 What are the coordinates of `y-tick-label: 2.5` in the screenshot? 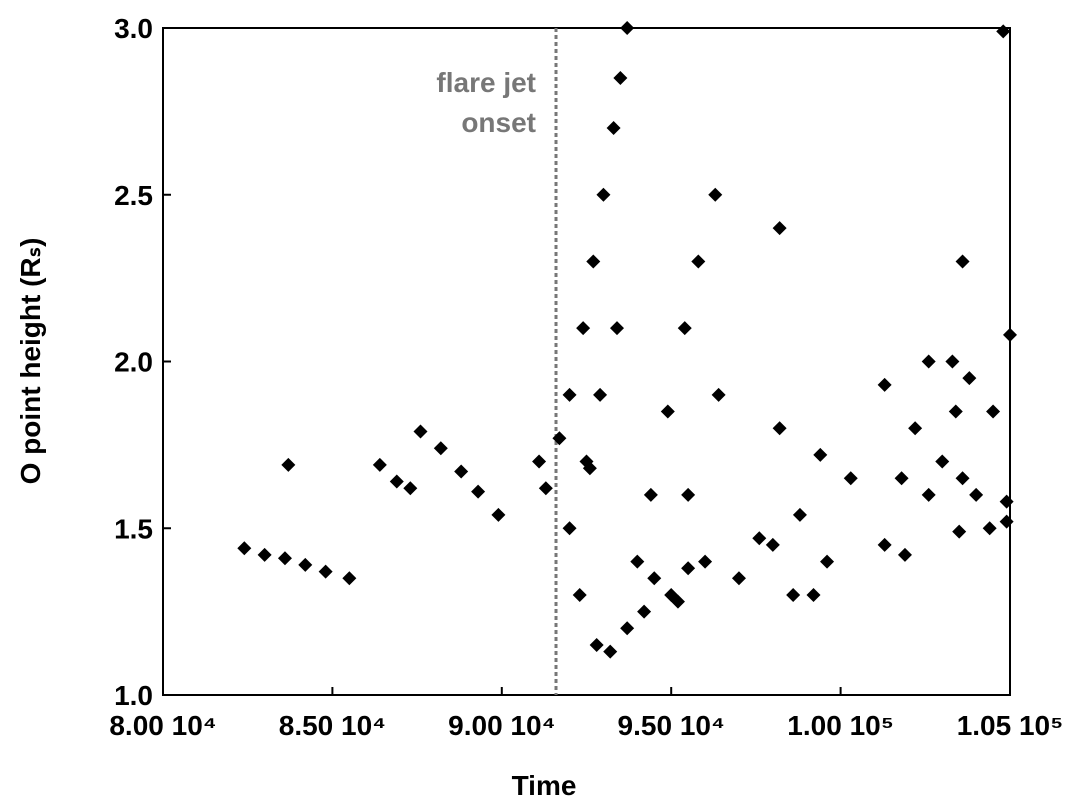 It's located at (133, 195).